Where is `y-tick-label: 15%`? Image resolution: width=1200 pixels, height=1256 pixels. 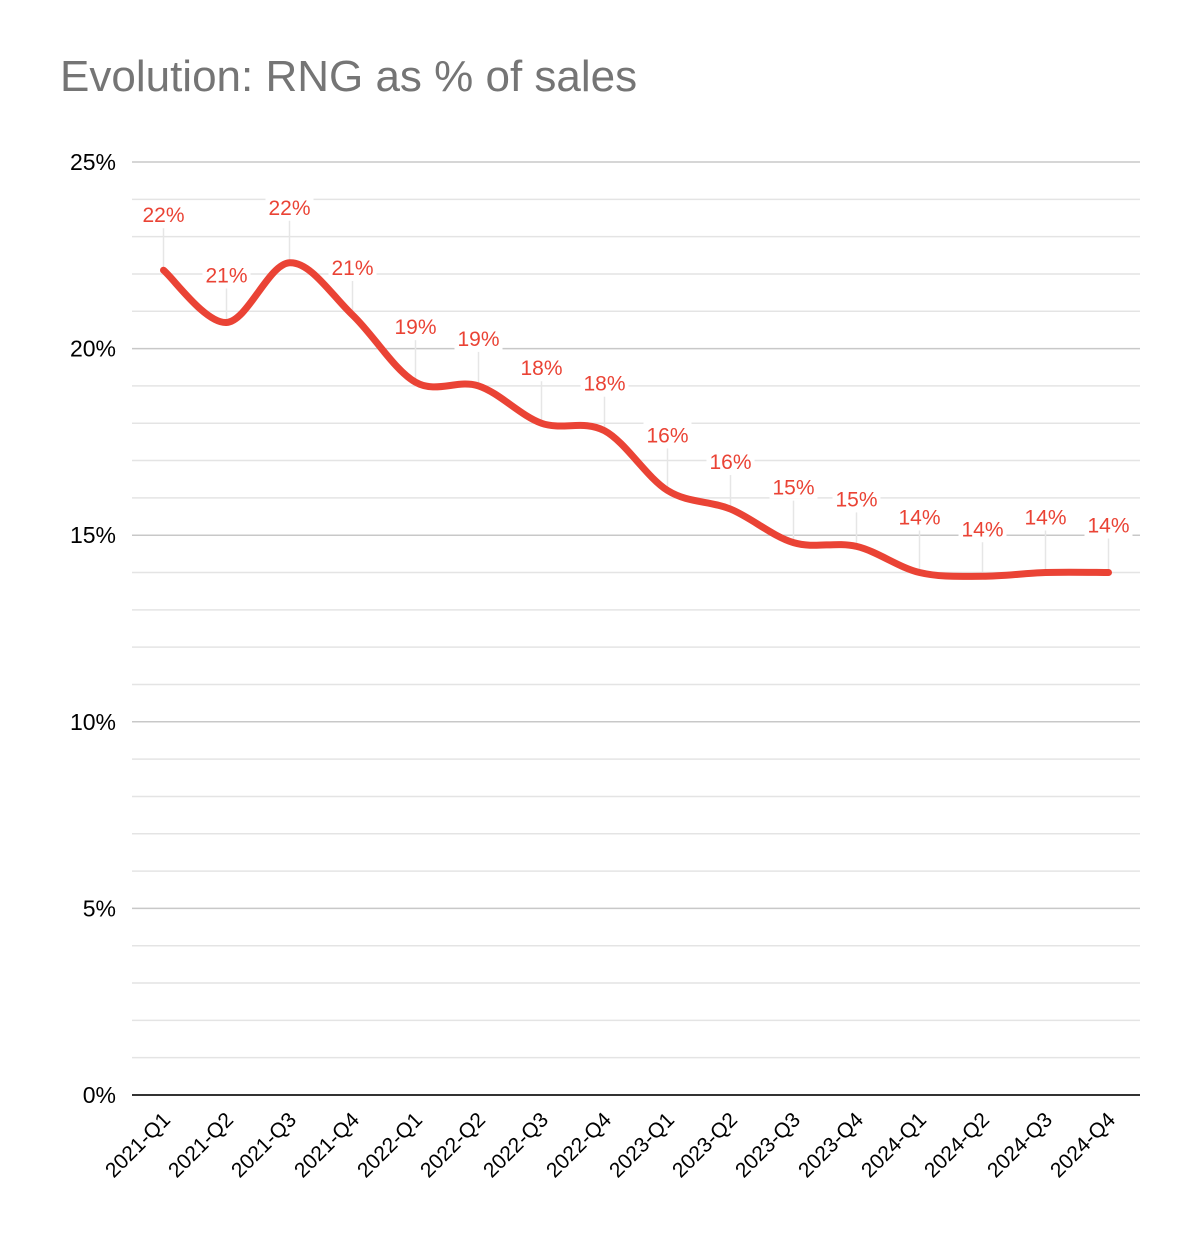
y-tick-label: 15% is located at coordinates (93, 535).